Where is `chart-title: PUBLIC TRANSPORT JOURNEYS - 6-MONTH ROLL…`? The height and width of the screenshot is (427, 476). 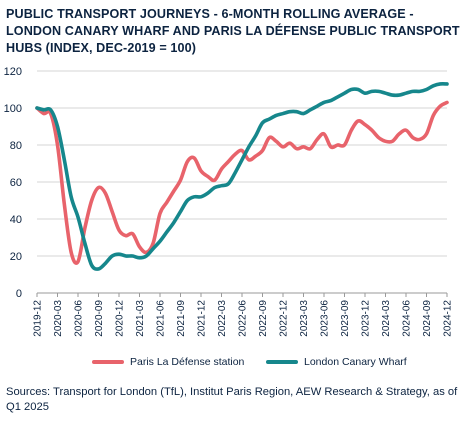
chart-title: PUBLIC TRANSPORT JOURNEYS - 6-MONTH ROLL… is located at coordinates (233, 31).